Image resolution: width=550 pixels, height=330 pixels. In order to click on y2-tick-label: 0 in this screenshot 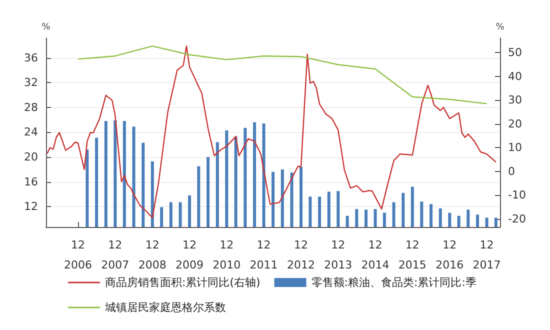, I will do `click(511, 171)`.